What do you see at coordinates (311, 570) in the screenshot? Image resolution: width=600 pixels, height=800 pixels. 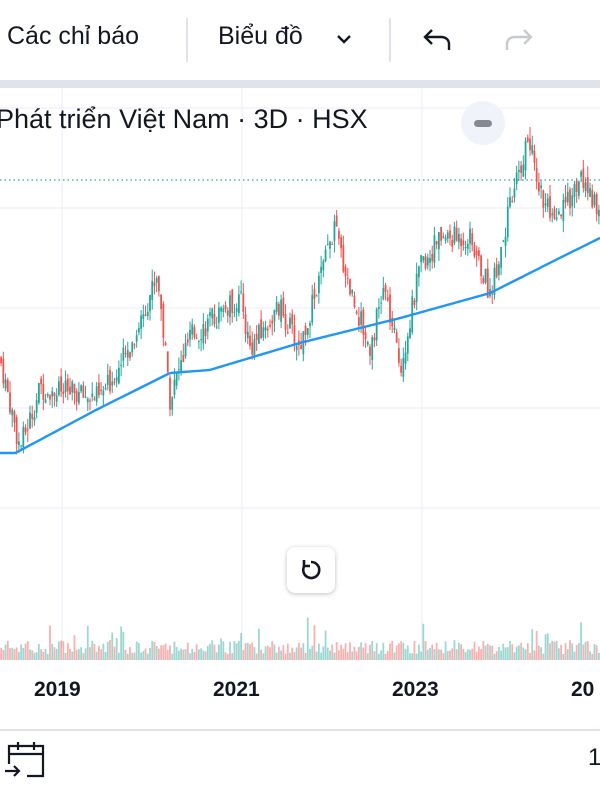 I see `reset-chart-button` at bounding box center [311, 570].